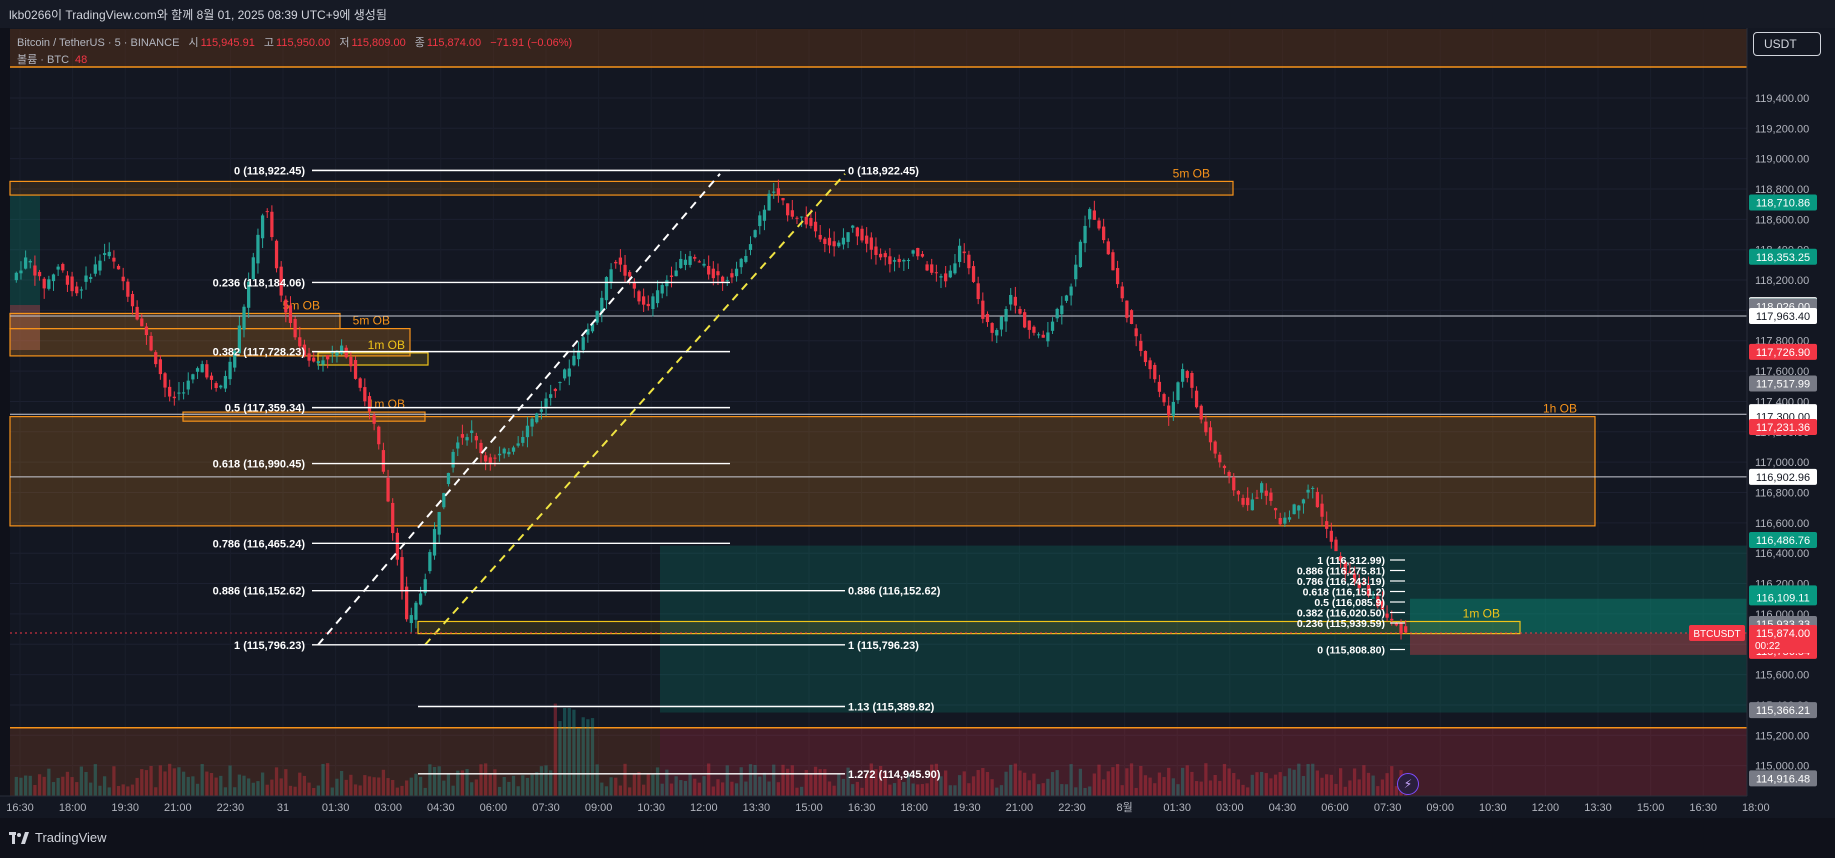 Image resolution: width=1835 pixels, height=858 pixels. Describe the element at coordinates (1782, 676) in the screenshot. I see `price-axis-tick: 115,600.00` at that location.